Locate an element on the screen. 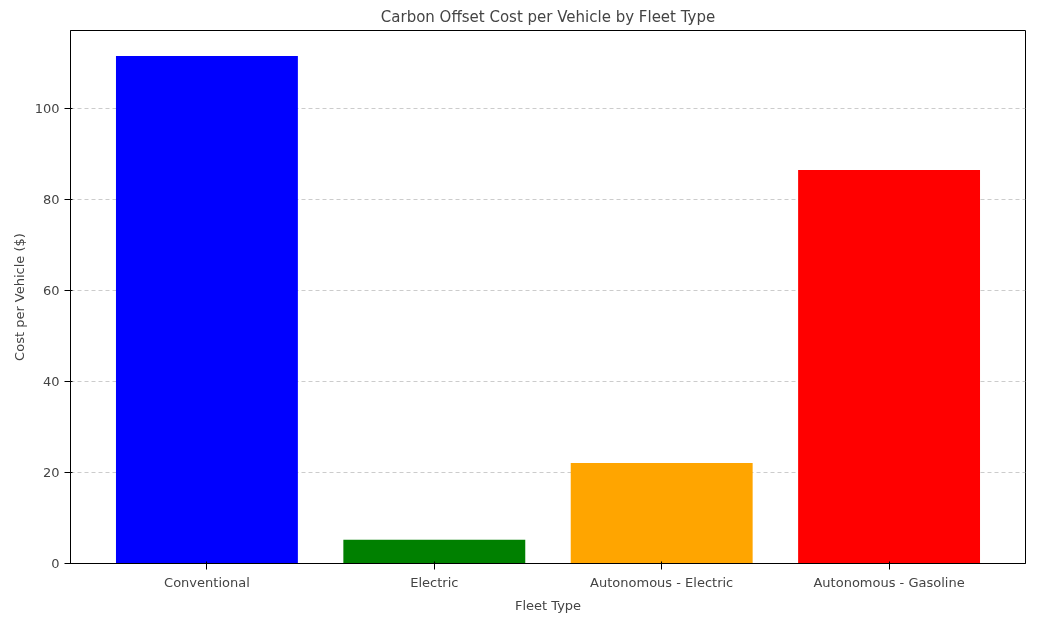 The image size is (1037, 620). y-tick-label: 0 is located at coordinates (55, 563).